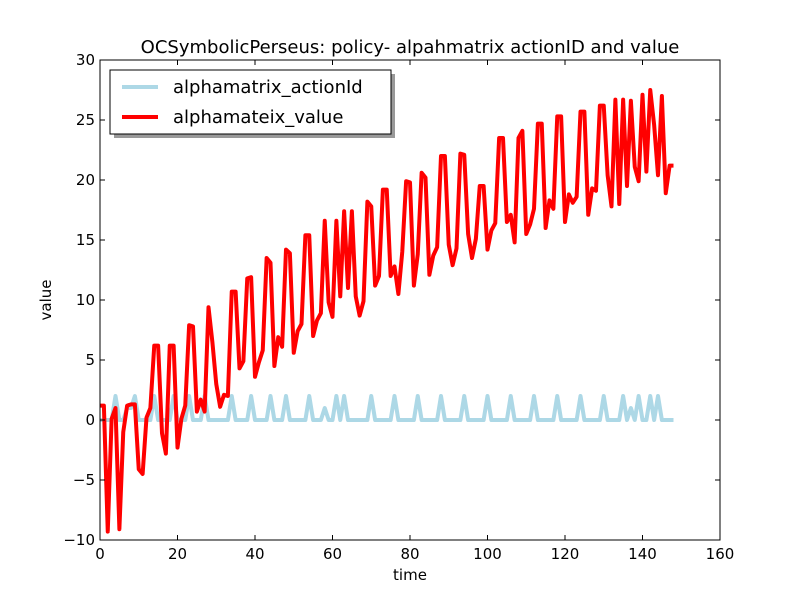 This screenshot has width=800, height=600. Describe the element at coordinates (720, 554) in the screenshot. I see `x-tick-label: 160` at that location.